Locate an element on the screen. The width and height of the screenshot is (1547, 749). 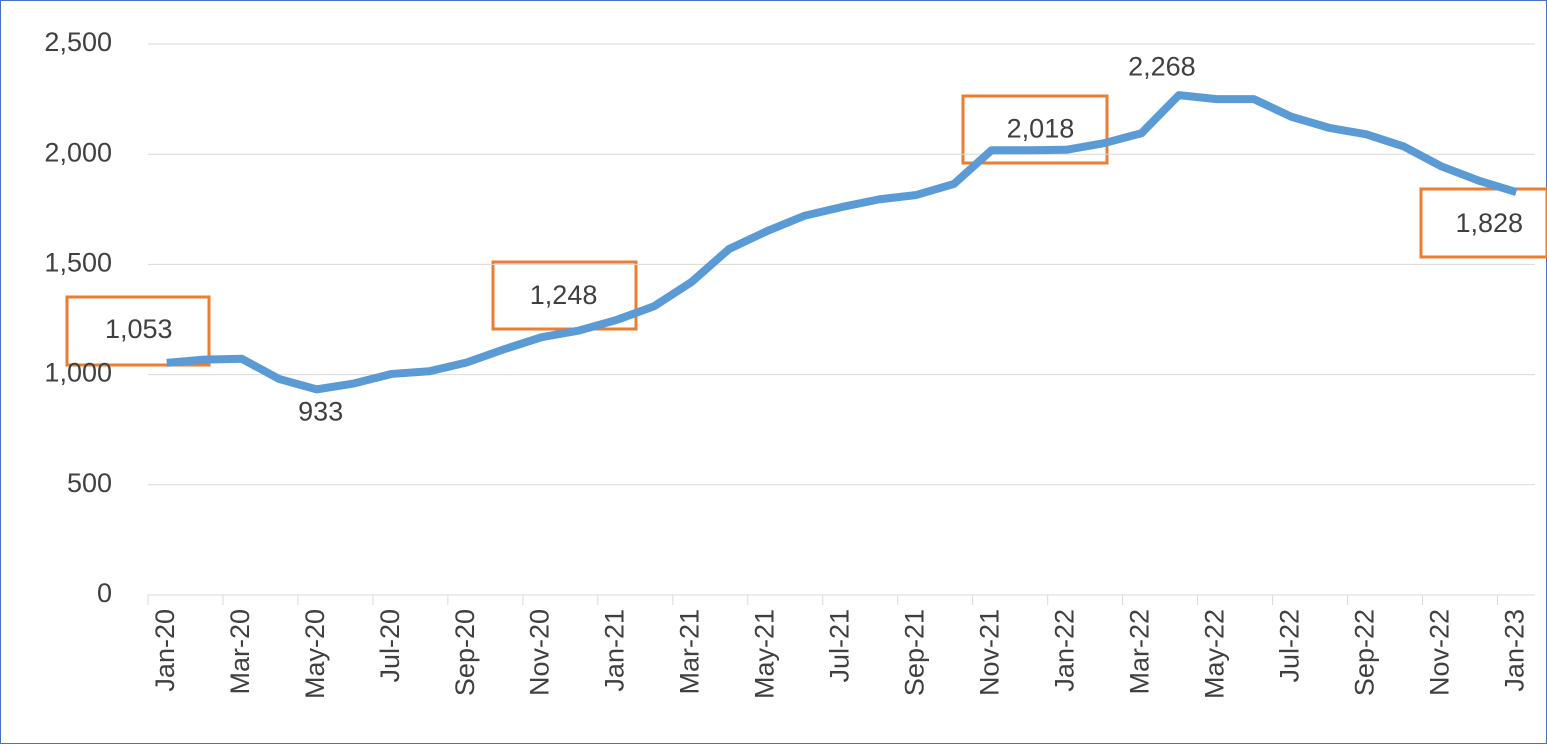
y-tick-label: 500 is located at coordinates (89, 483).